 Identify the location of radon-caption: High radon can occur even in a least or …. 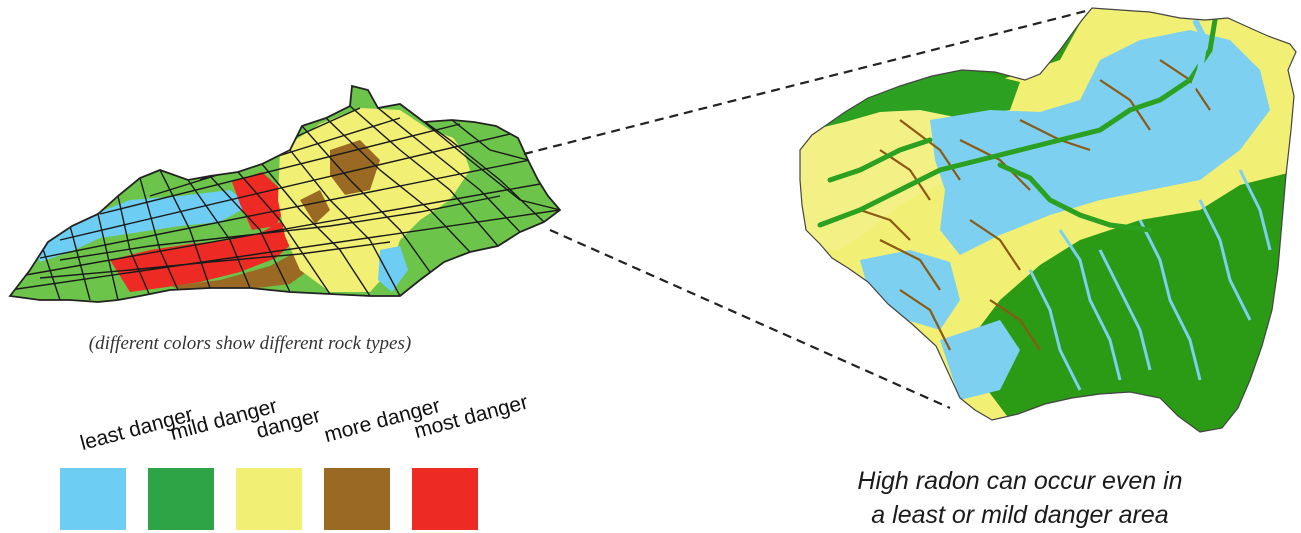
(1020, 498).